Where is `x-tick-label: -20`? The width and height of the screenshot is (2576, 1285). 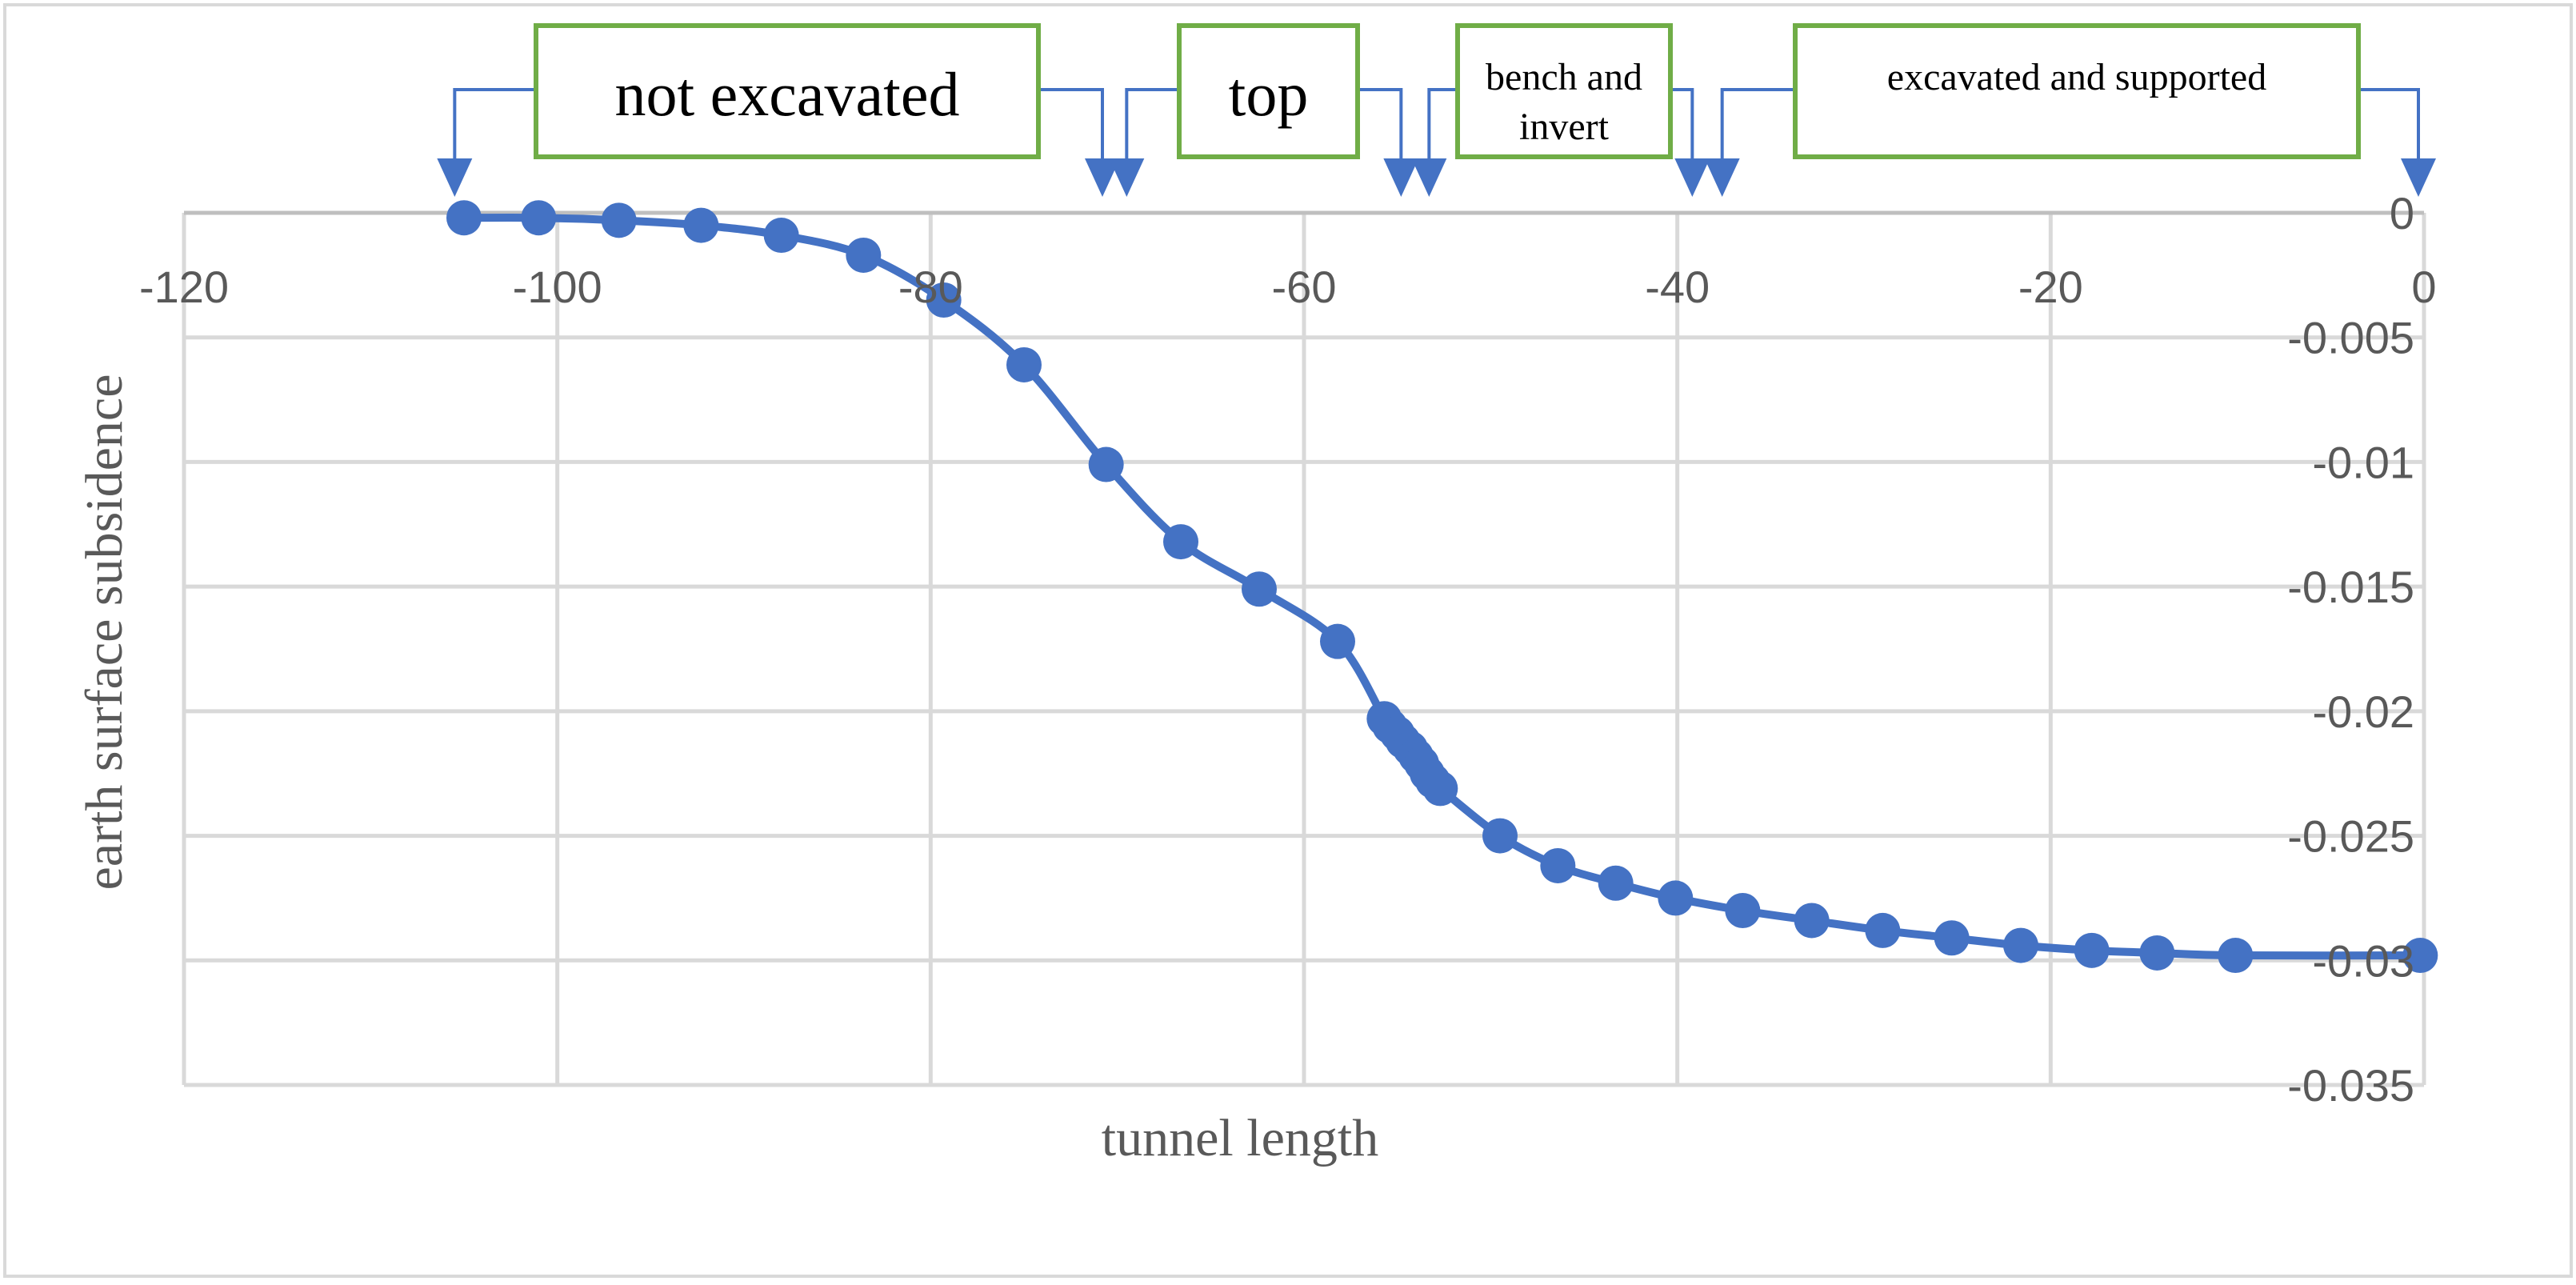 x-tick-label: -20 is located at coordinates (2050, 287).